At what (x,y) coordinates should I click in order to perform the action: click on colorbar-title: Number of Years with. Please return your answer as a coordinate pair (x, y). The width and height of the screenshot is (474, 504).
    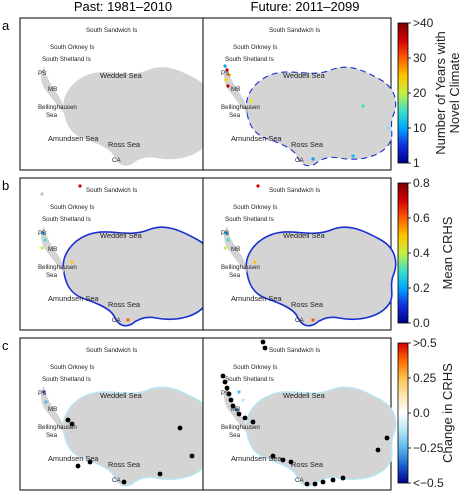
    Looking at the image, I should click on (440, 93).